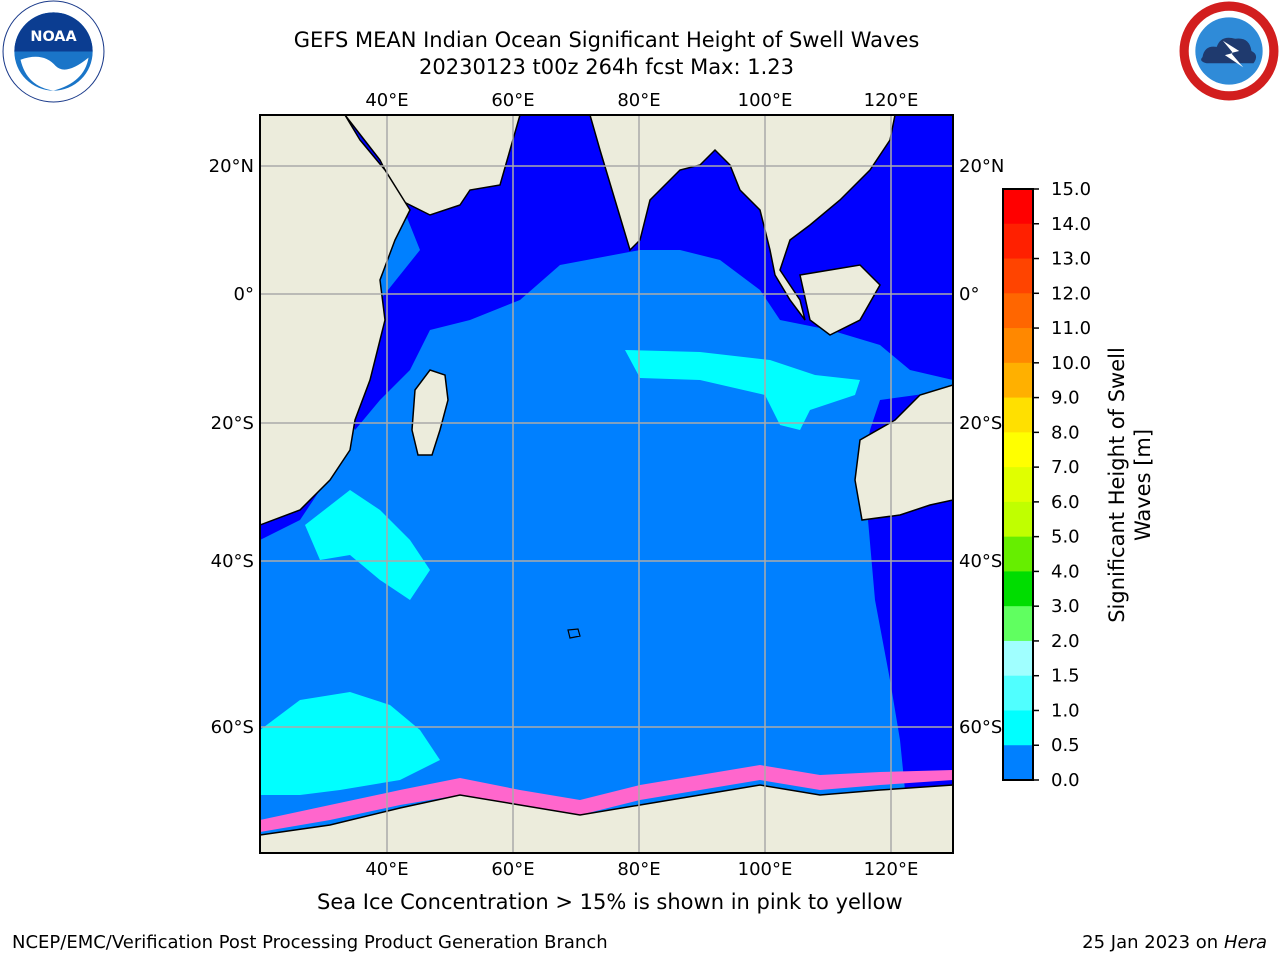 The width and height of the screenshot is (1280, 960). What do you see at coordinates (891, 100) in the screenshot?
I see `lon-tick-top: 120°E` at bounding box center [891, 100].